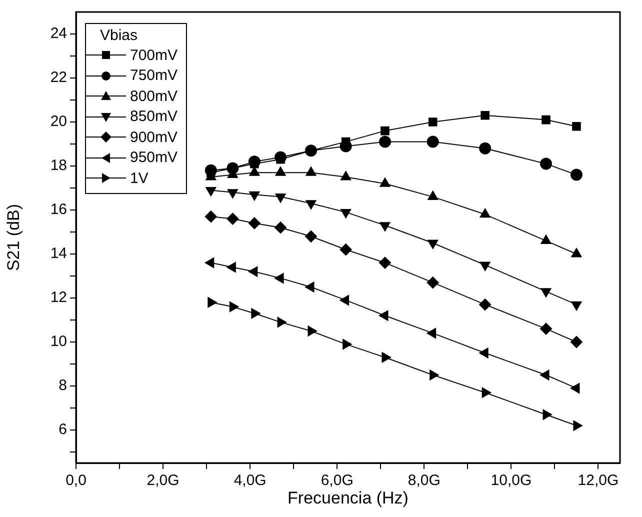  I want to click on legend-label: 700mV, so click(154, 55).